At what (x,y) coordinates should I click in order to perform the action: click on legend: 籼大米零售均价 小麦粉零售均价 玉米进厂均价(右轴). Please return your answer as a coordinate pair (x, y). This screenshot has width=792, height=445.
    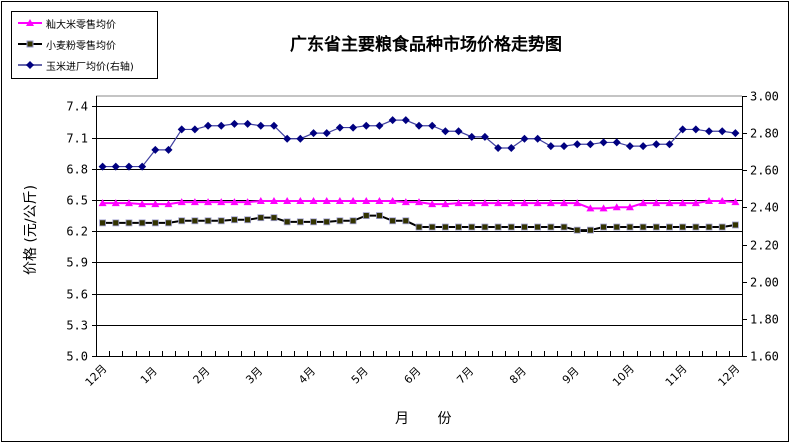
    Looking at the image, I should click on (84, 45).